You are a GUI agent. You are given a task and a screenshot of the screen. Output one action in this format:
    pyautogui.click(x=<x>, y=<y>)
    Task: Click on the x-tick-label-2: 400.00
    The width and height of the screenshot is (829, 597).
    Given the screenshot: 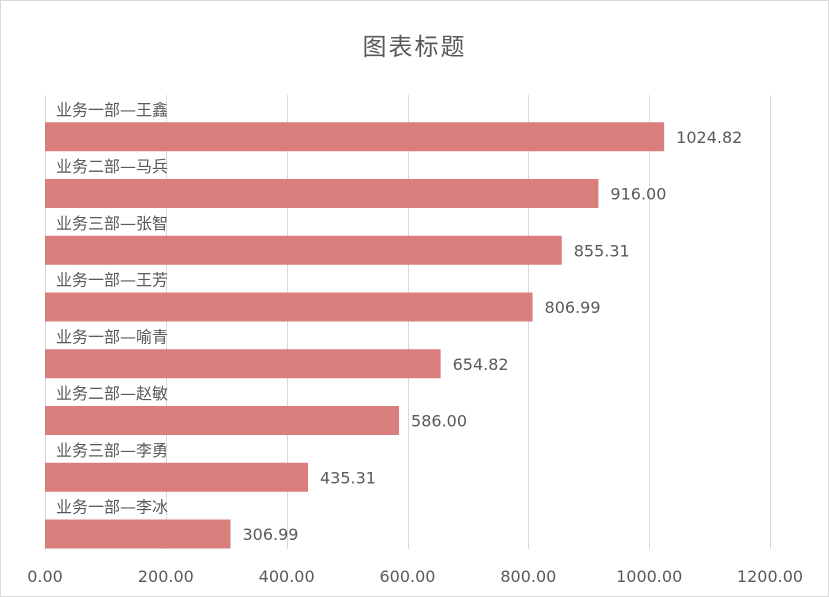 What is the action you would take?
    pyautogui.click(x=287, y=576)
    